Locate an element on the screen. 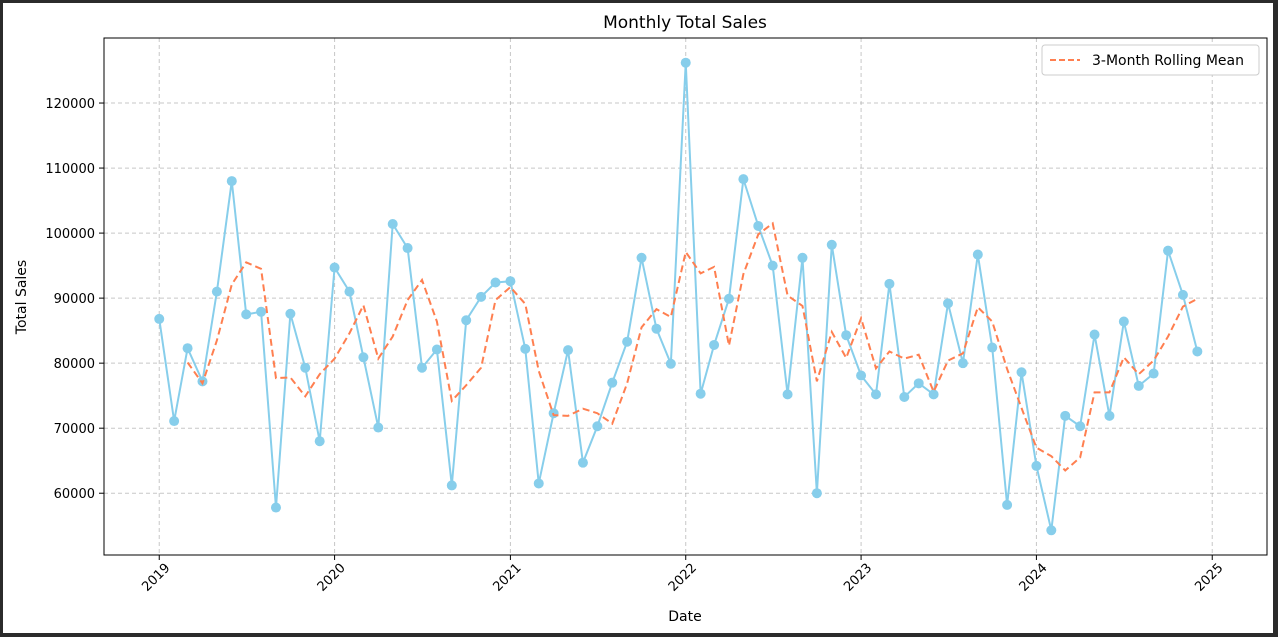 The height and width of the screenshot is (637, 1278). y-tick-label: 80000 is located at coordinates (74, 364).